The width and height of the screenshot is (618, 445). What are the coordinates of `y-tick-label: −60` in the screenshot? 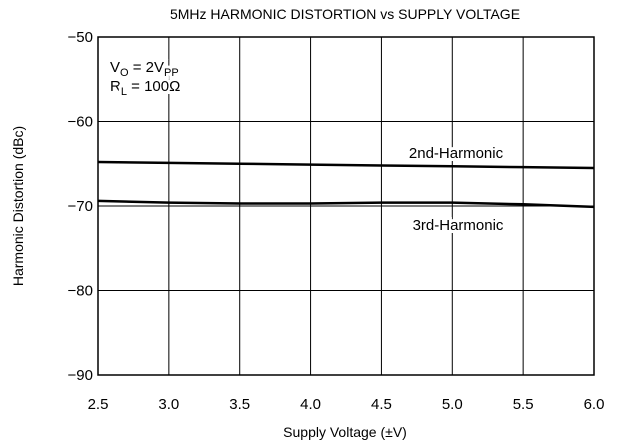 It's located at (80, 122).